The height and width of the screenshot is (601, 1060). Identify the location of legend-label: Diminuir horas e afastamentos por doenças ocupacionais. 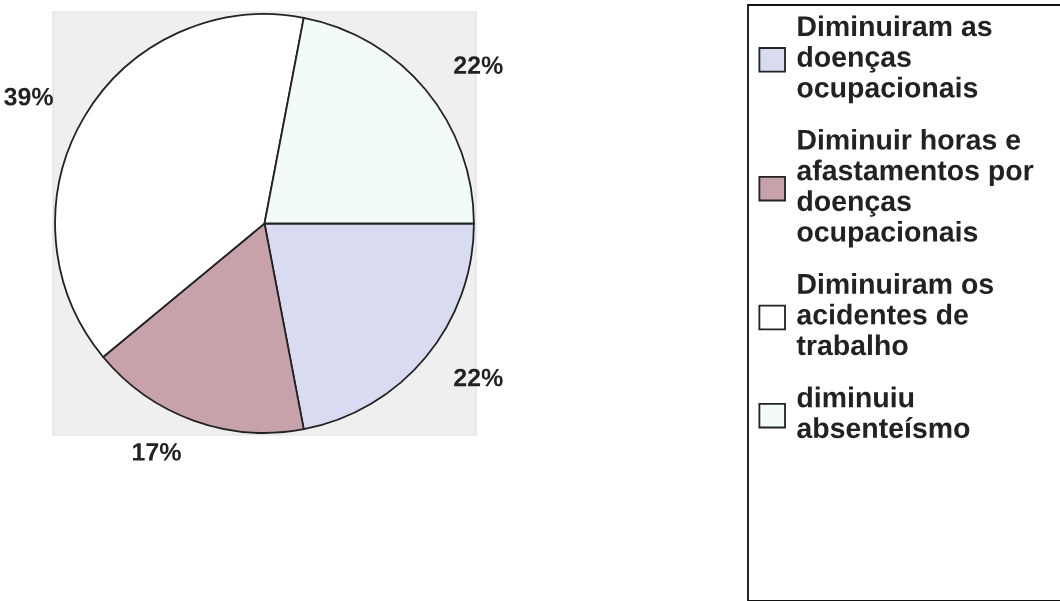
(915, 188).